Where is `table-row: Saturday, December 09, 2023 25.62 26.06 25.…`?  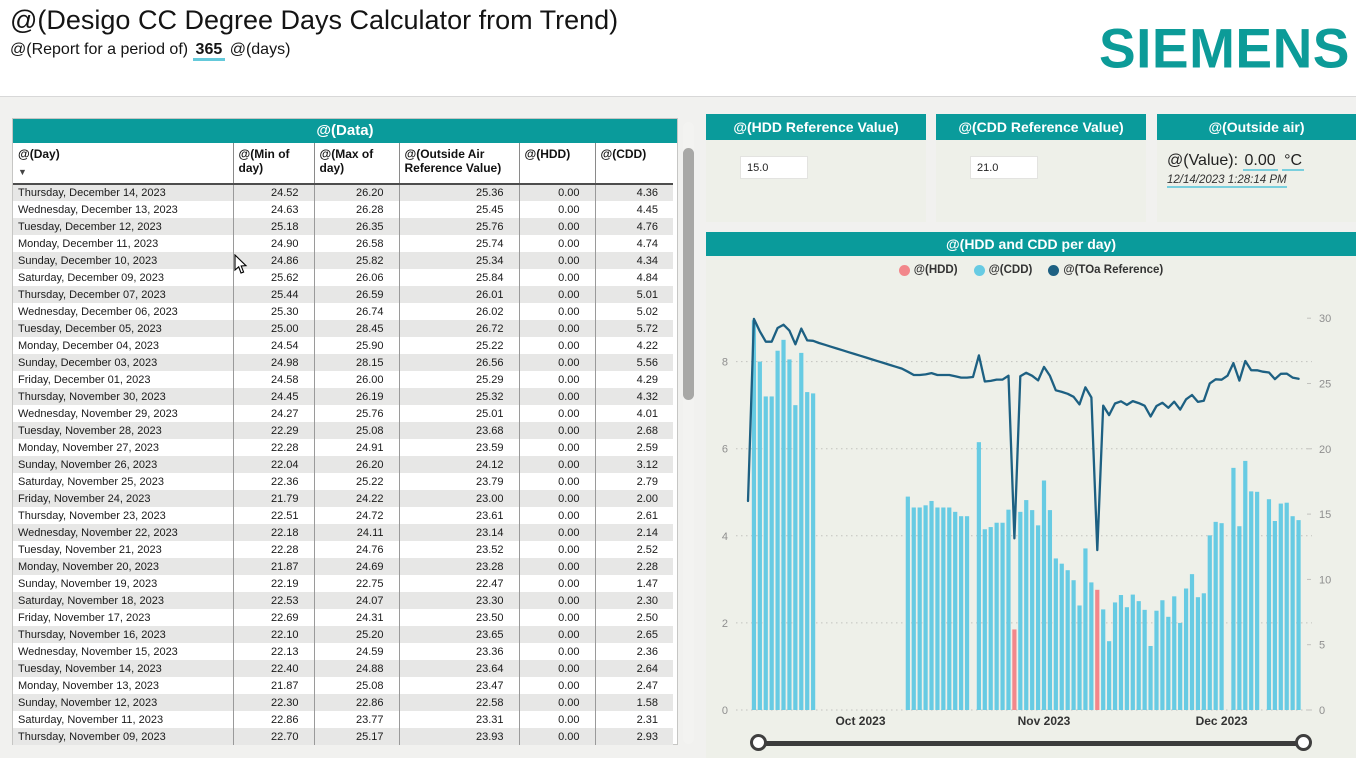 table-row: Saturday, December 09, 2023 25.62 26.06 25.… is located at coordinates (343, 277).